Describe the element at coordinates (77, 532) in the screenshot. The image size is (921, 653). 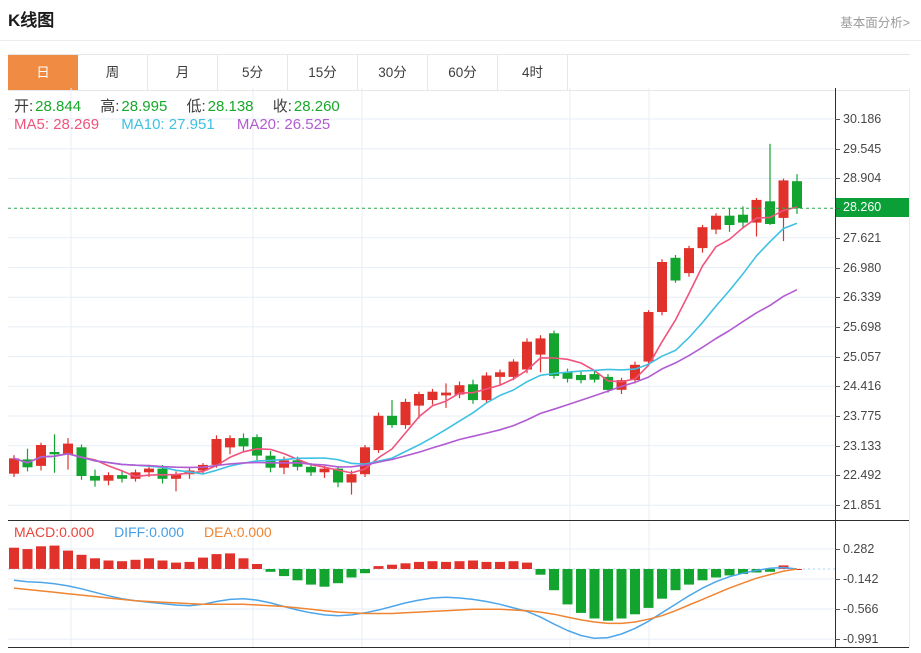
I see `macd-value: 0.000` at that location.